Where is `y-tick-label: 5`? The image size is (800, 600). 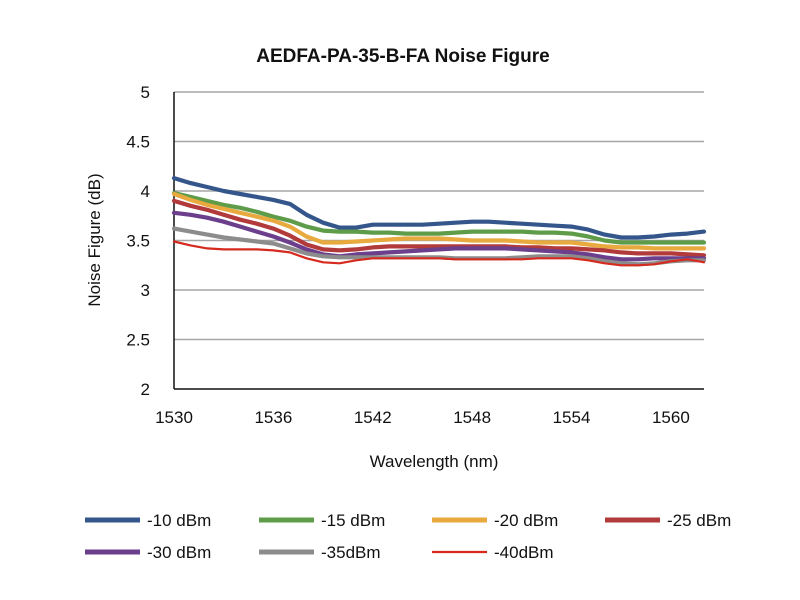 y-tick-label: 5 is located at coordinates (145, 92).